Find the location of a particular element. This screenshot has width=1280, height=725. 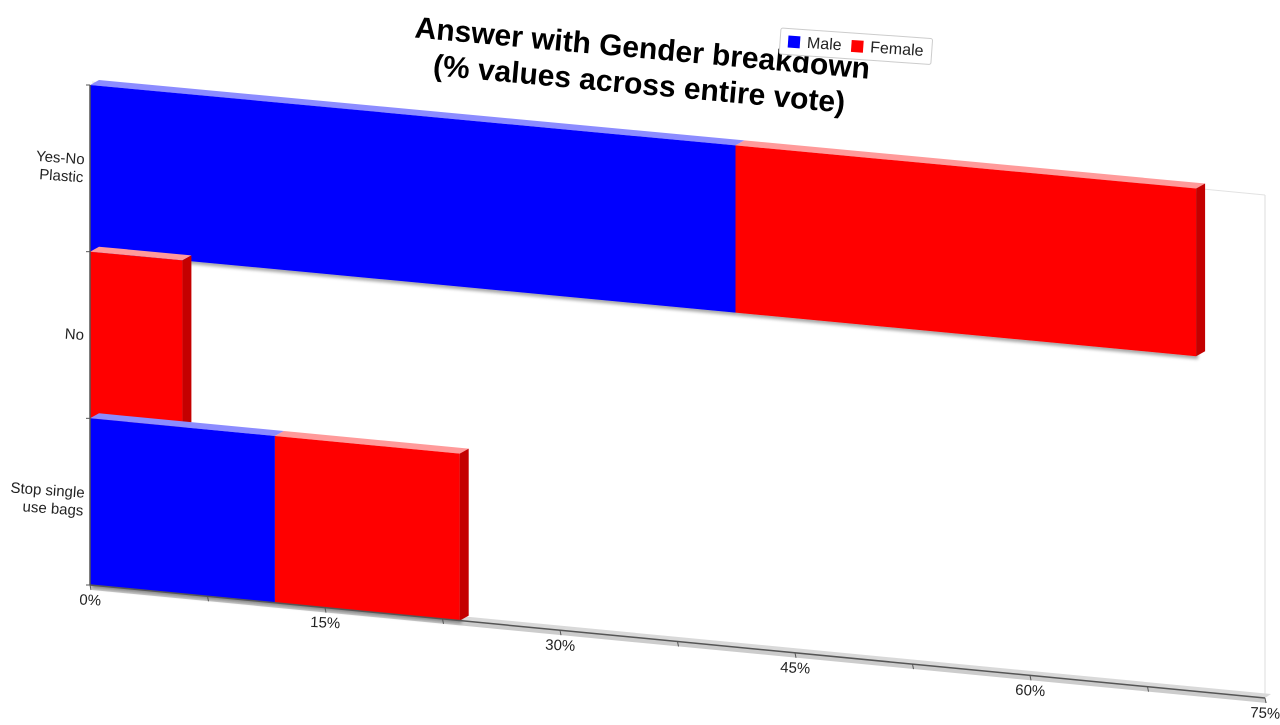

bar-yes-no-plastic-female-top is located at coordinates (970, 164).